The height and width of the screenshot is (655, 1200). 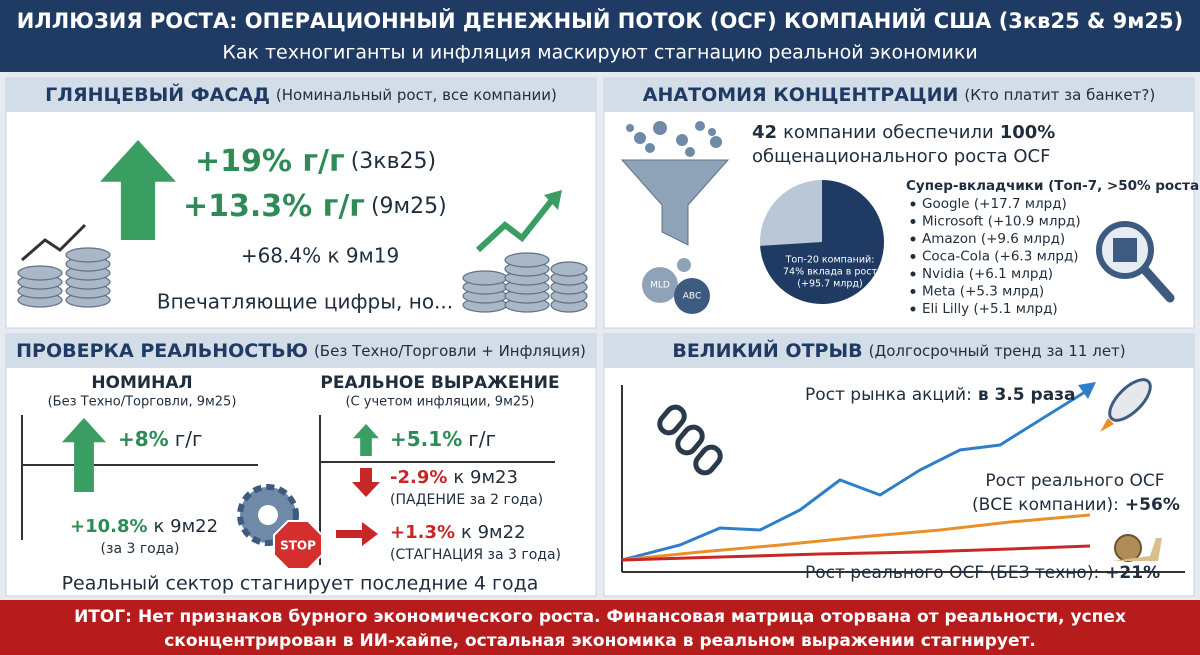 I want to click on snail-shell, so click(x=1128, y=548).